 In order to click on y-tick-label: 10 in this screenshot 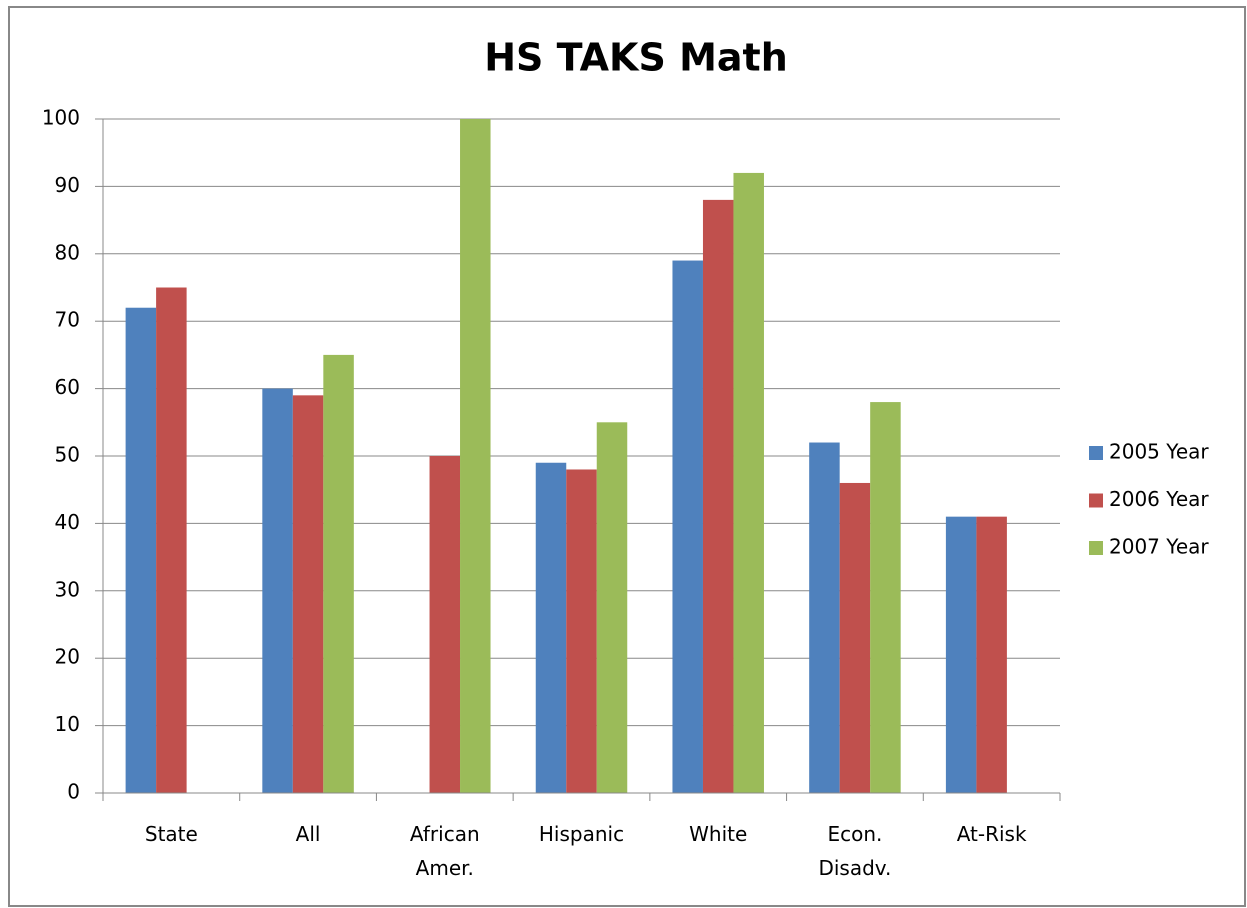, I will do `click(67, 724)`.